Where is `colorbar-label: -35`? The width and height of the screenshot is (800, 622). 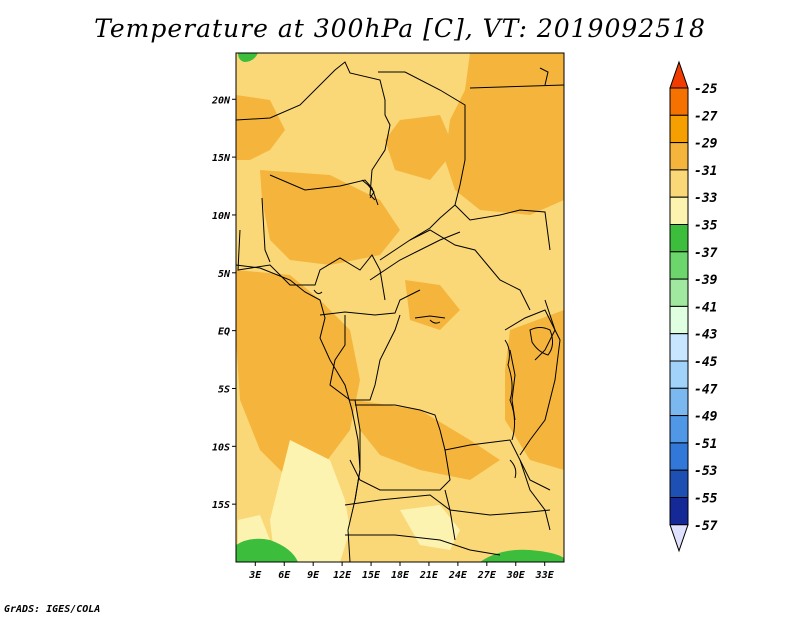
colorbar-label: -35 is located at coordinates (706, 226).